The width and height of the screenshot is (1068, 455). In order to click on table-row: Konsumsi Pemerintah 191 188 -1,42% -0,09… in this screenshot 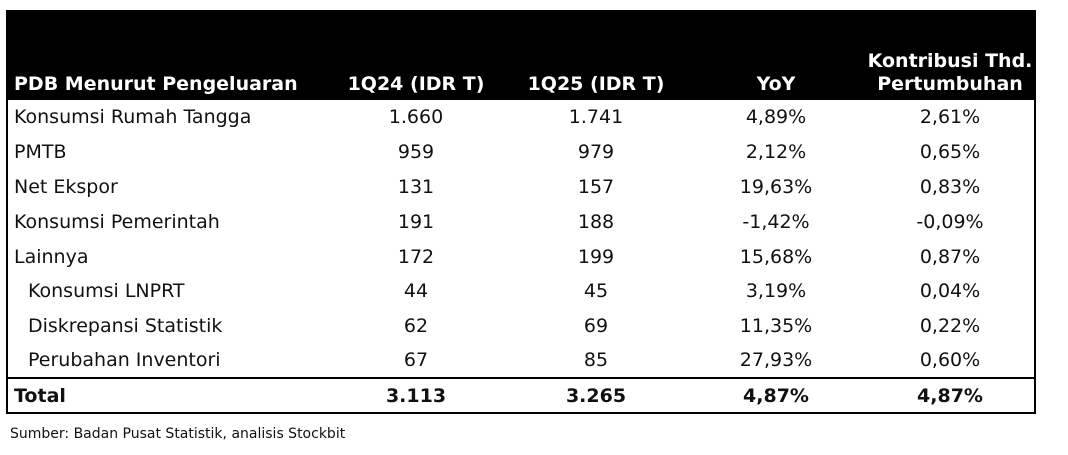, I will do `click(521, 221)`.